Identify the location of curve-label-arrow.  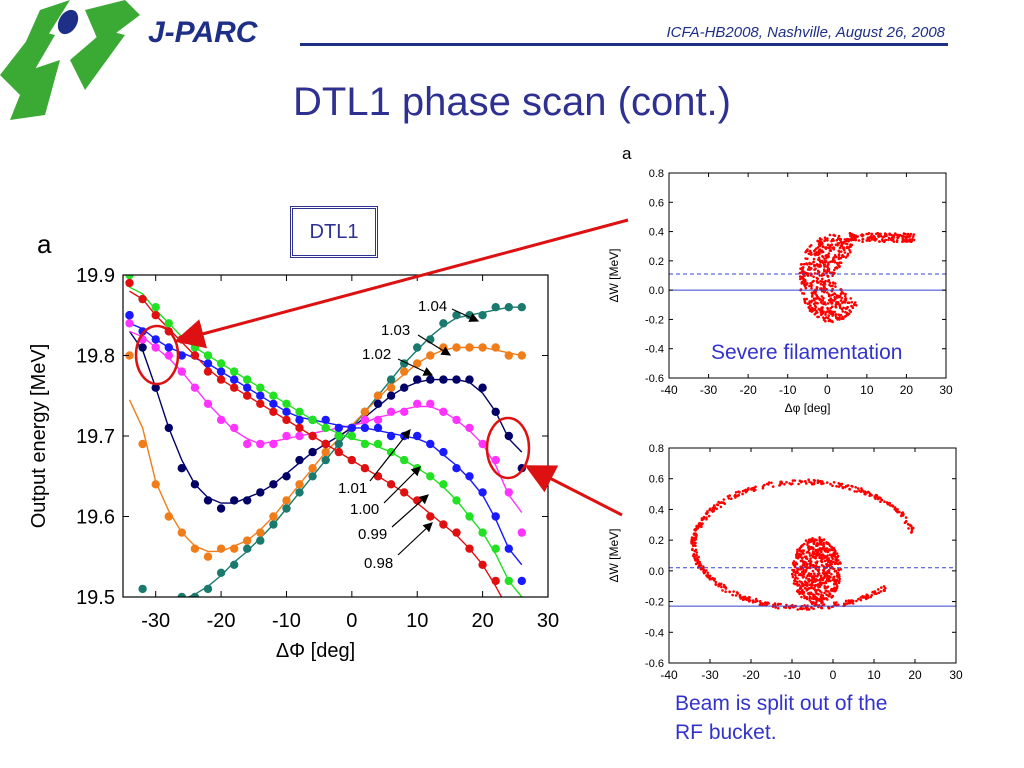
(415, 539).